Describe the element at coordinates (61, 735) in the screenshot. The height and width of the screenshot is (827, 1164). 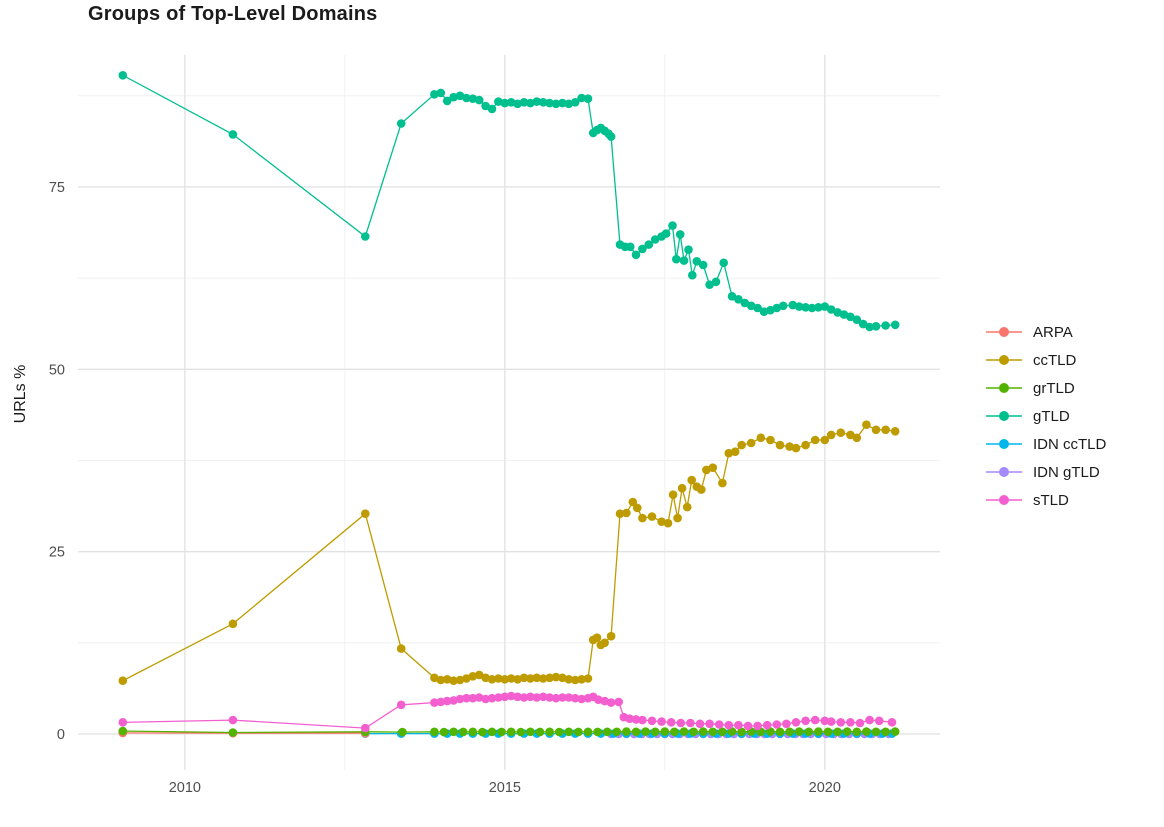
I see `y-axis-tick-label: 0` at that location.